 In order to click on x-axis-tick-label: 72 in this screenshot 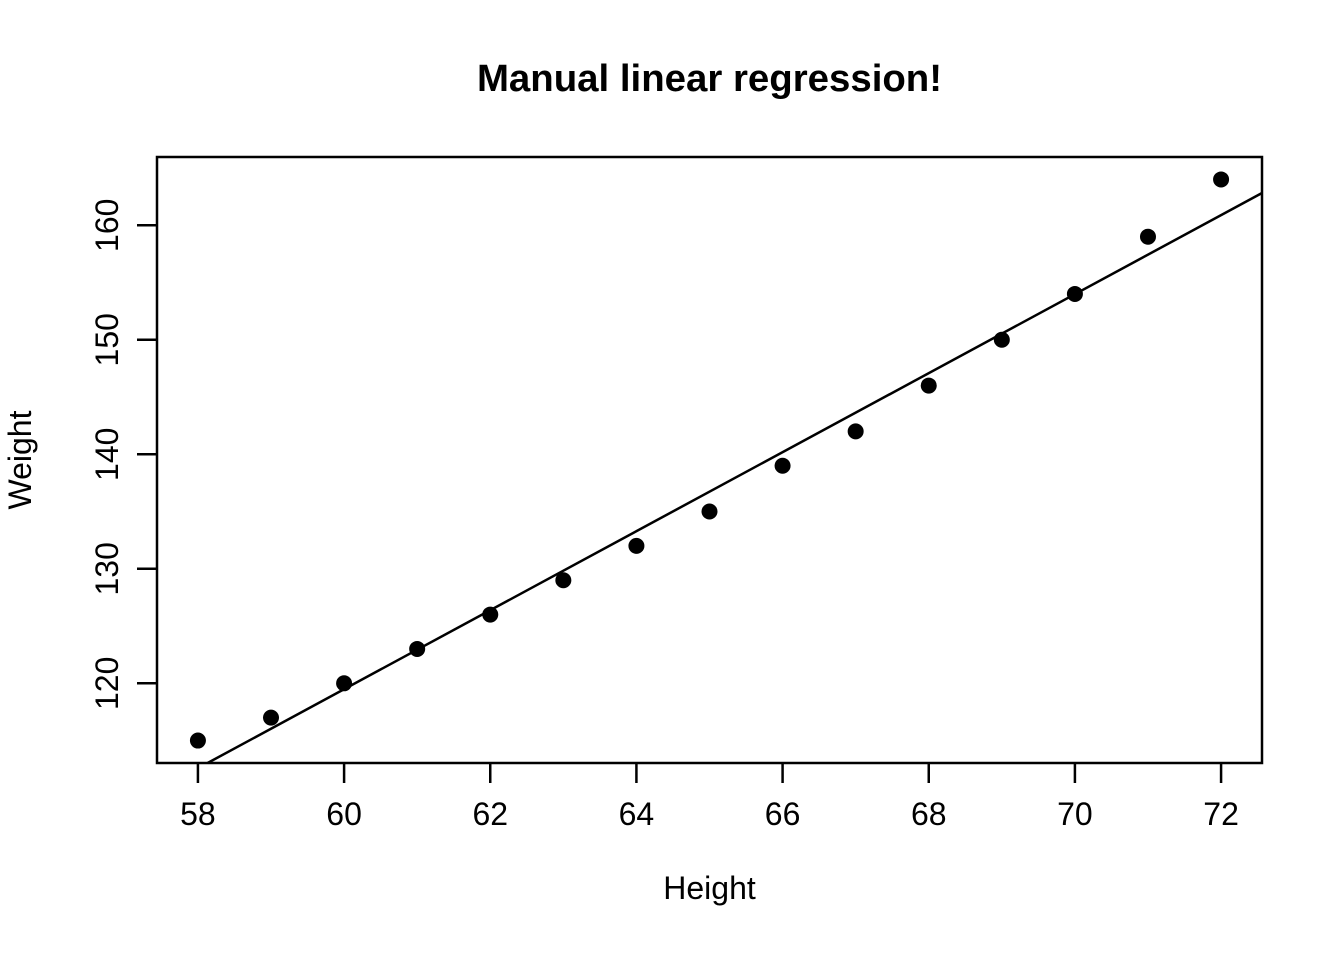, I will do `click(1221, 814)`.